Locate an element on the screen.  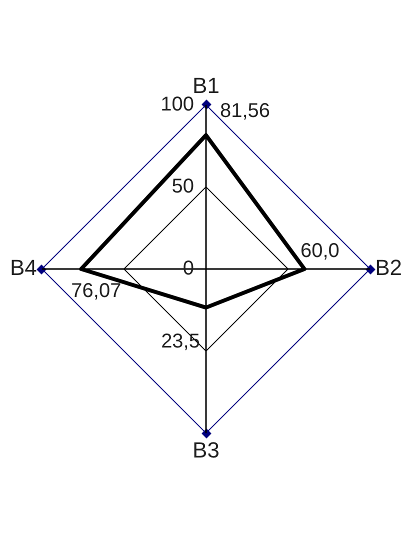
spoke-label: B3 is located at coordinates (206, 449).